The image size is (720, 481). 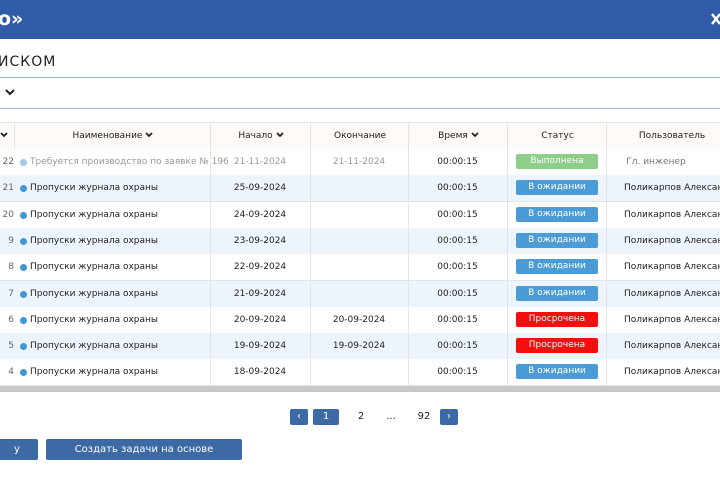 What do you see at coordinates (8, 162) in the screenshot?
I see `row-id: 22` at bounding box center [8, 162].